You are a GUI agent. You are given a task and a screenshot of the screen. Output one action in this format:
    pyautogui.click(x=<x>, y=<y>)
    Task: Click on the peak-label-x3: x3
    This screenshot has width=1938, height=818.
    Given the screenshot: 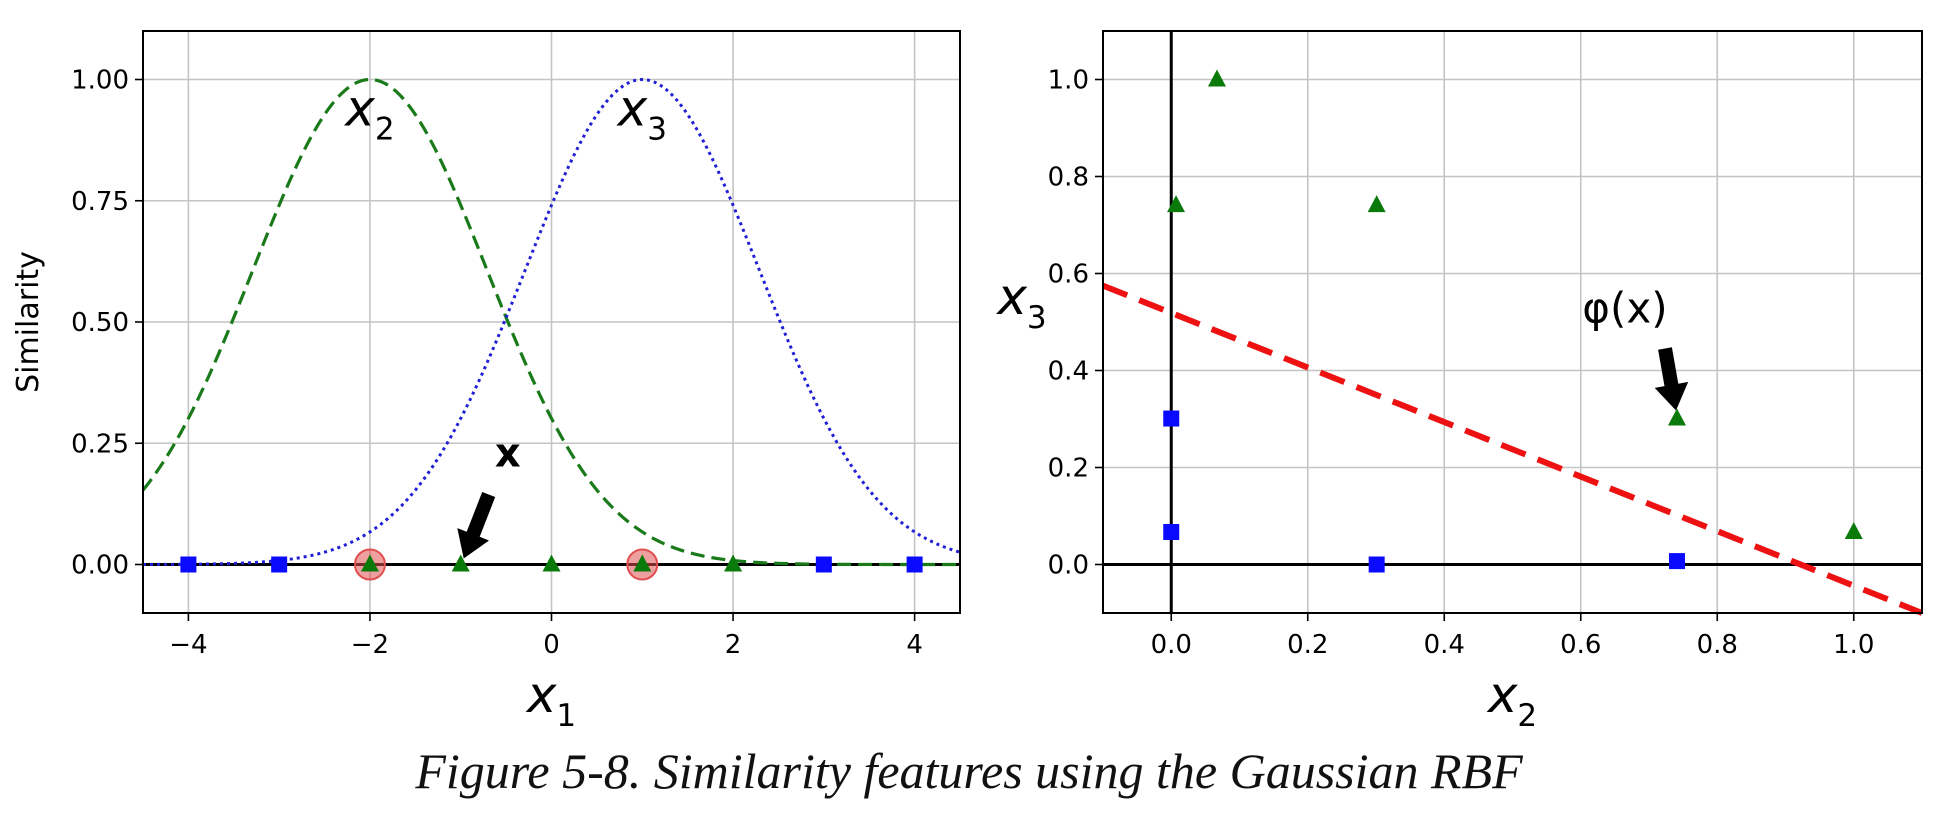 What is the action you would take?
    pyautogui.click(x=641, y=114)
    